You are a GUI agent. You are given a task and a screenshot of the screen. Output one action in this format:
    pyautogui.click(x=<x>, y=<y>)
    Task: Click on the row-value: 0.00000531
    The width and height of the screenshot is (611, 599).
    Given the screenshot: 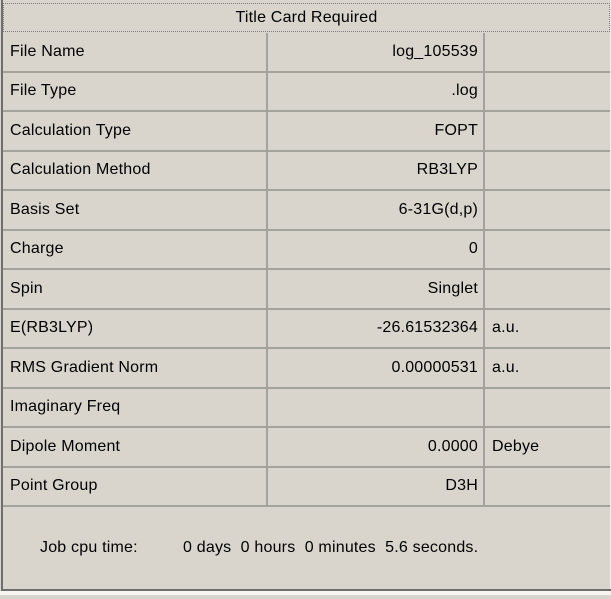 What is the action you would take?
    pyautogui.click(x=376, y=369)
    